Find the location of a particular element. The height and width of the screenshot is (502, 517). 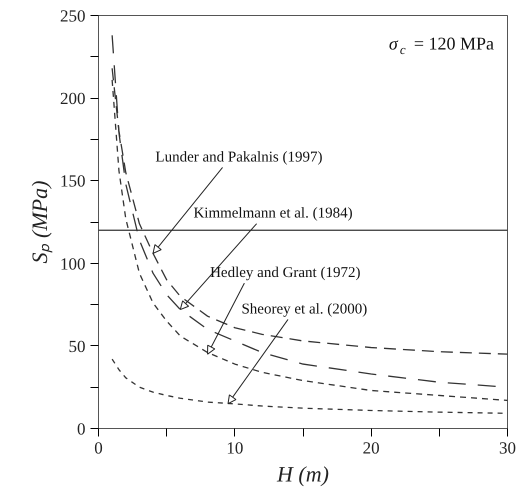

annotation: Lunder and Pakalnis (1997) is located at coordinates (238, 158).